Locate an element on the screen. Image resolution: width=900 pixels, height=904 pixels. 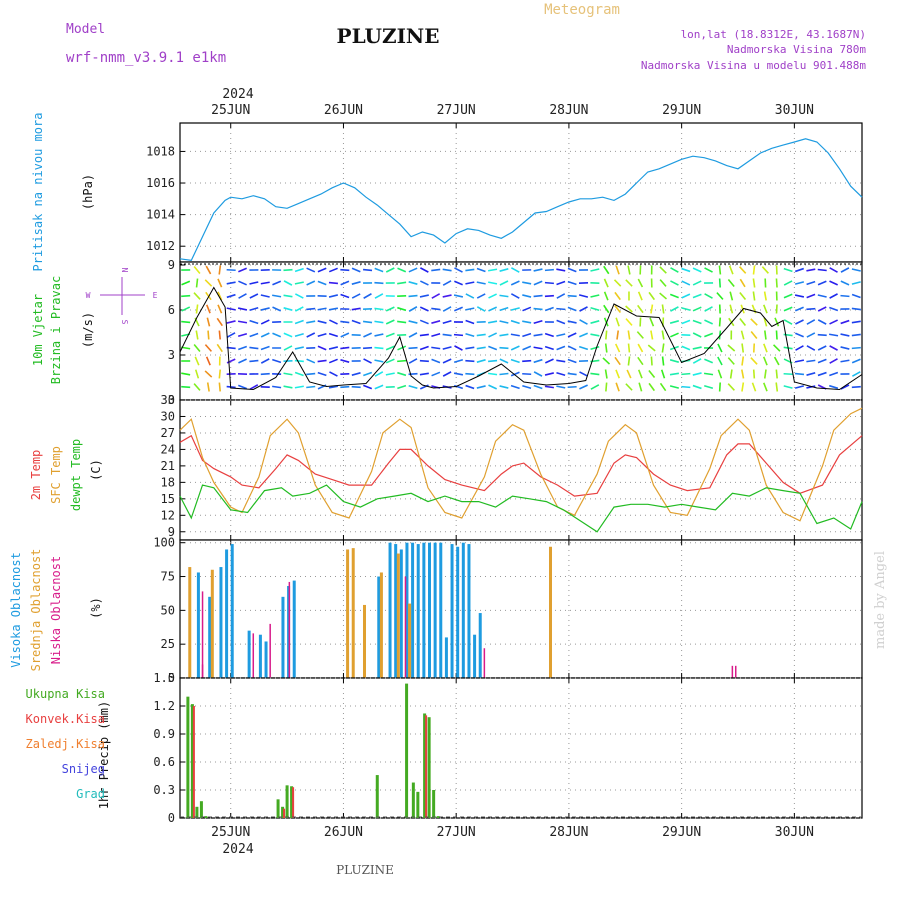
y-tick-label: 33 is located at coordinates (168, 400).